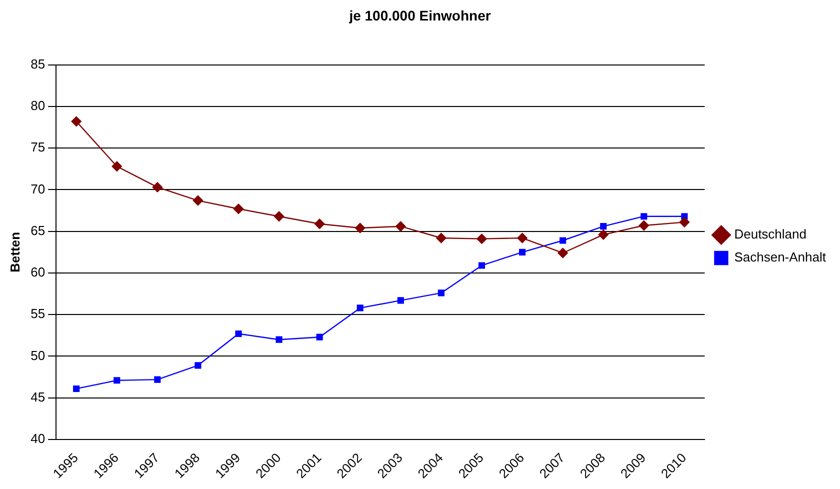  I want to click on y-tick-label: 45, so click(38, 396).